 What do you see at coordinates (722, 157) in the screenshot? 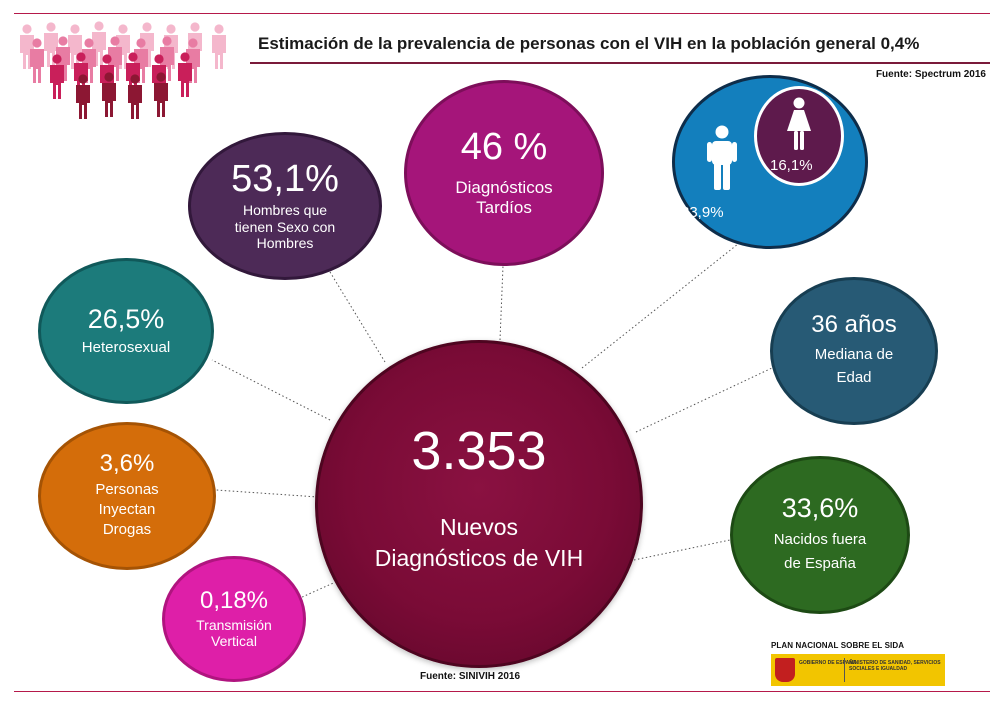
I see `man-icon` at bounding box center [722, 157].